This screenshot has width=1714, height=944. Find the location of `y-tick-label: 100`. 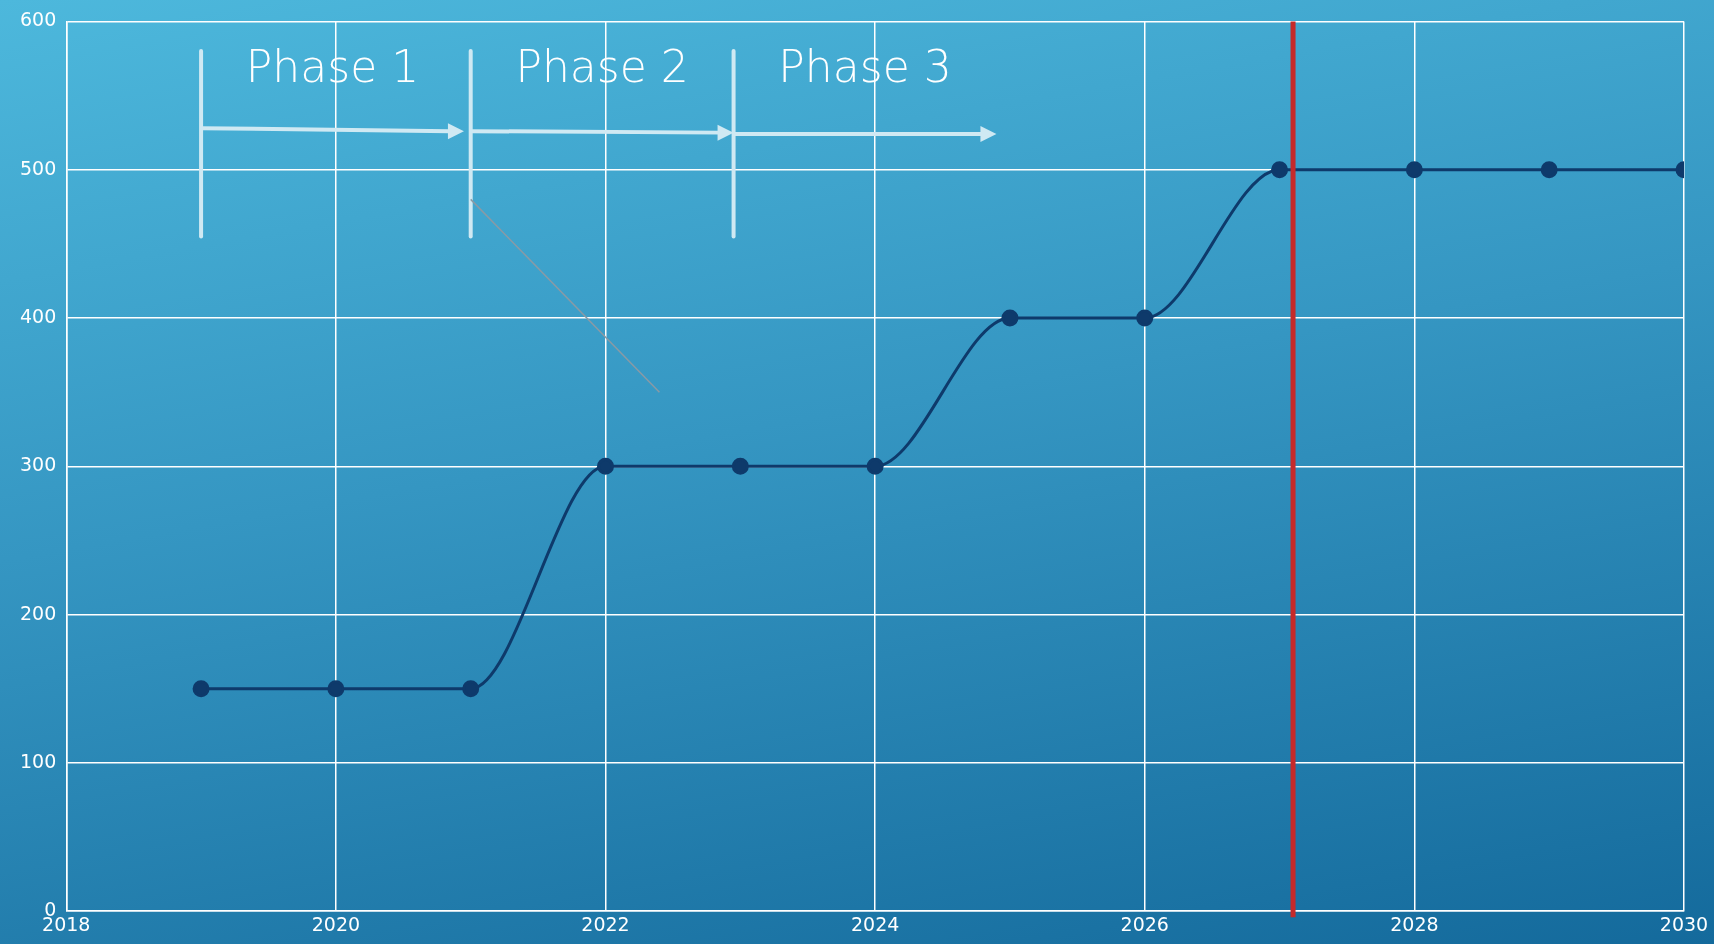

y-tick-label: 100 is located at coordinates (38, 760).